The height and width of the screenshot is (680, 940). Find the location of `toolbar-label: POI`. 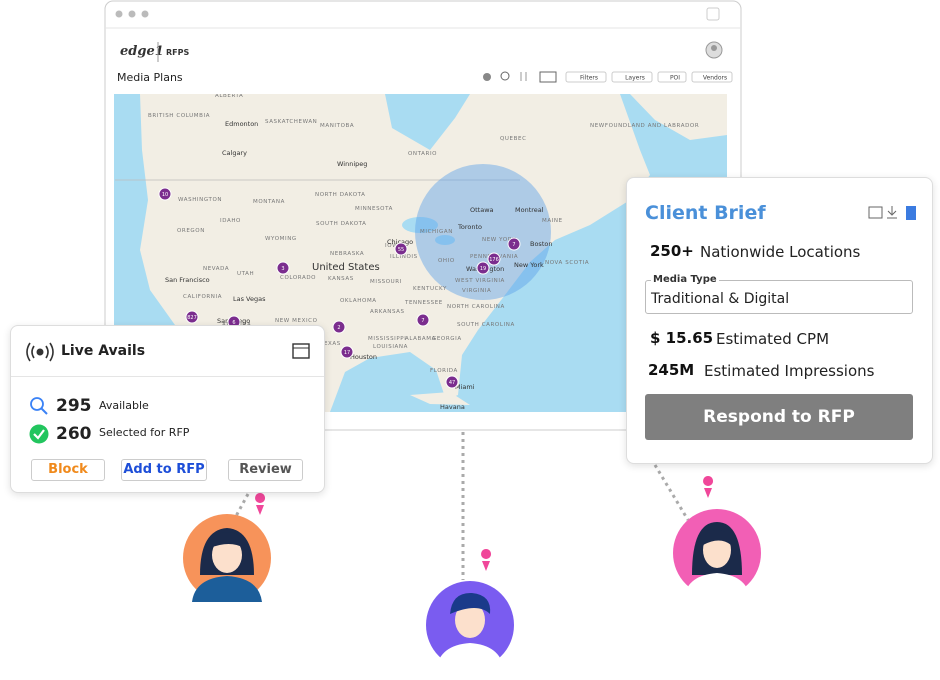

toolbar-label: POI is located at coordinates (675, 78).